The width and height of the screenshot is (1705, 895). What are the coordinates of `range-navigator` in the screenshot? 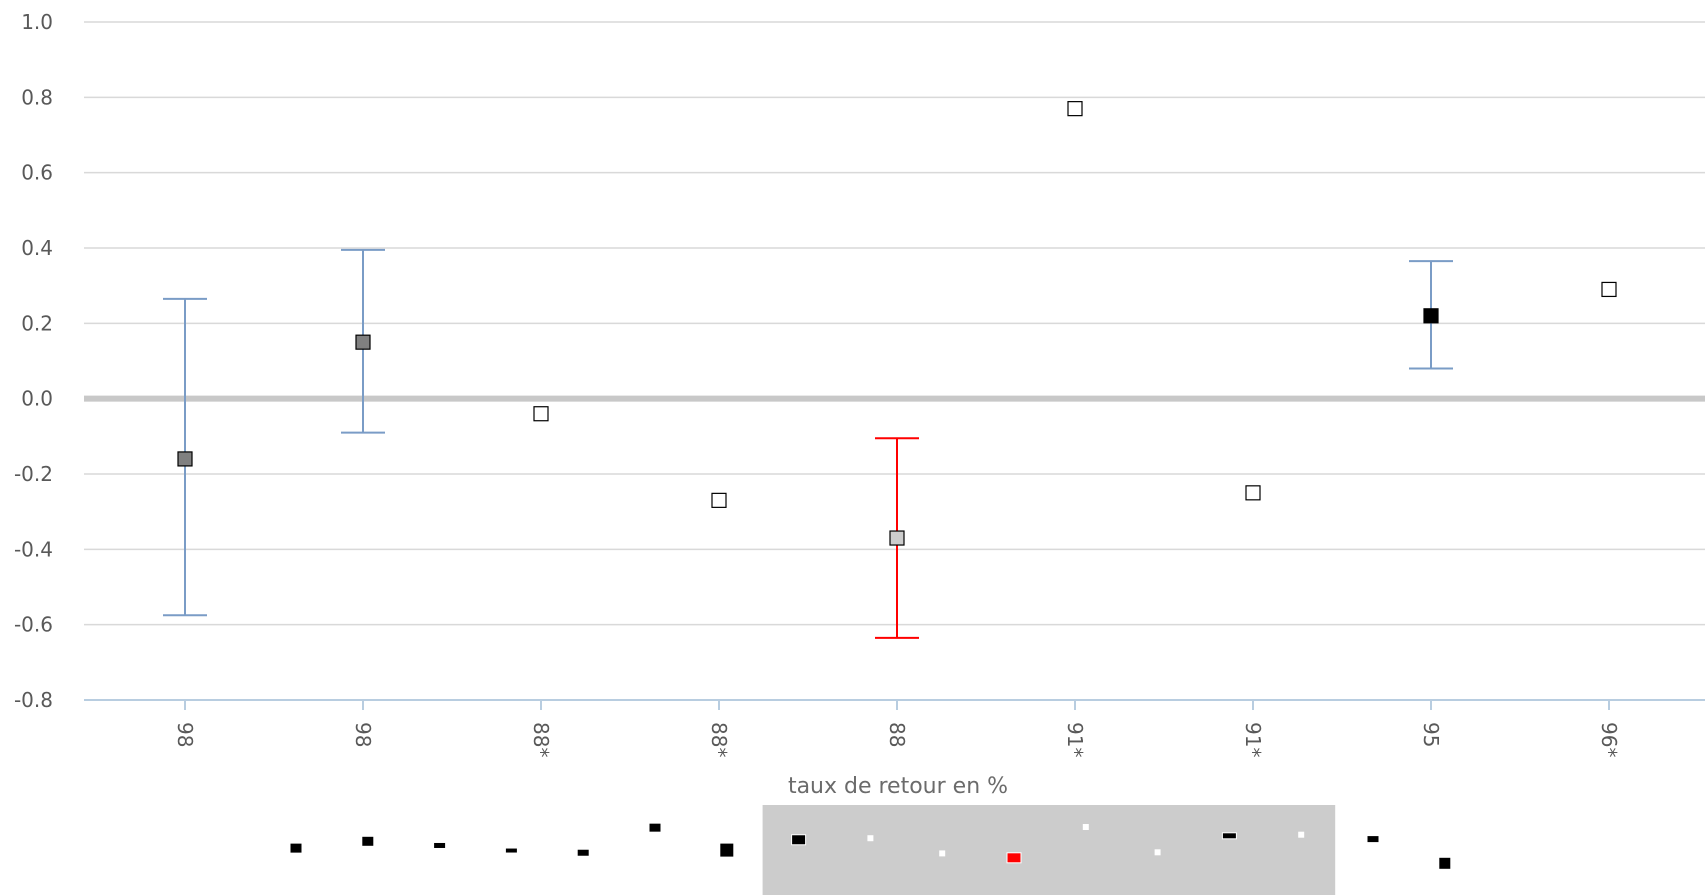 It's located at (870, 850).